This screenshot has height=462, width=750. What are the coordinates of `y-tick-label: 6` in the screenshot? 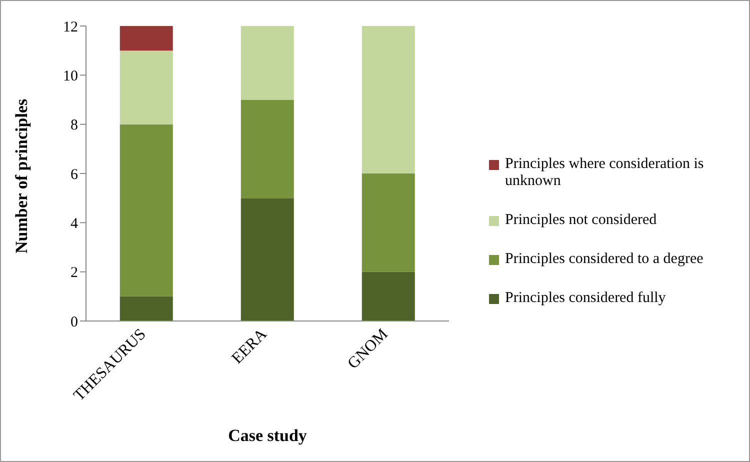 It's located at (74, 174).